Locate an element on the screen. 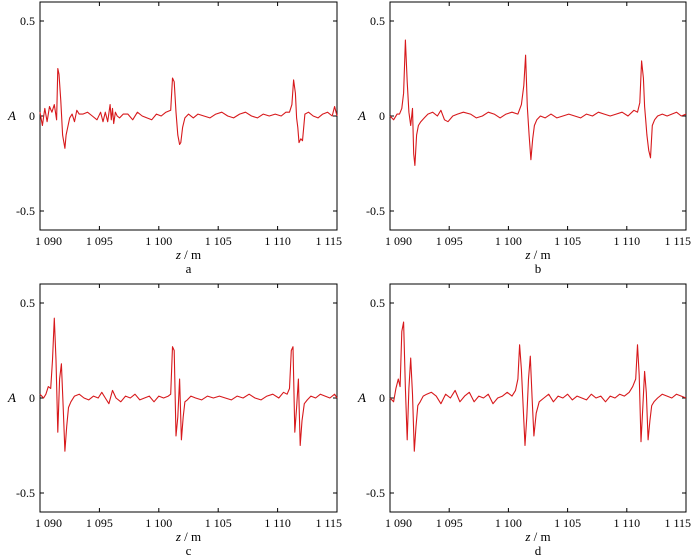 This screenshot has height=556, width=700. panel-label: d is located at coordinates (538, 549).